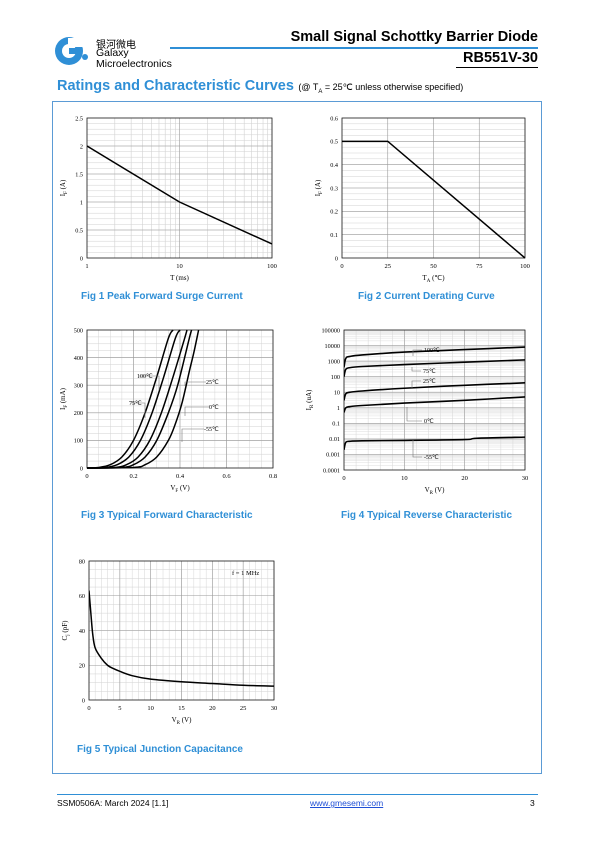 The image size is (595, 842). I want to click on fig3-ytick-label: 400, so click(78, 358).